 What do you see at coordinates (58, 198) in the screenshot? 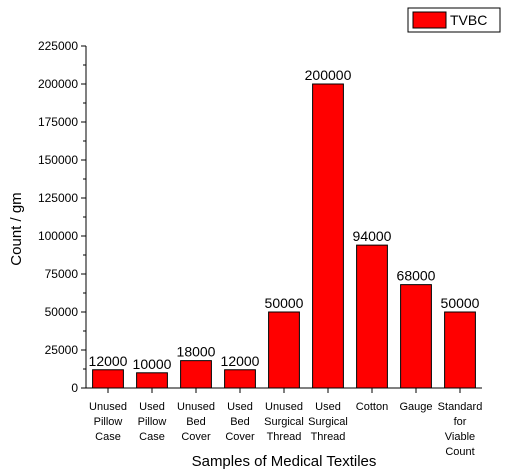
I see `y-tick-label: 125000` at bounding box center [58, 198].